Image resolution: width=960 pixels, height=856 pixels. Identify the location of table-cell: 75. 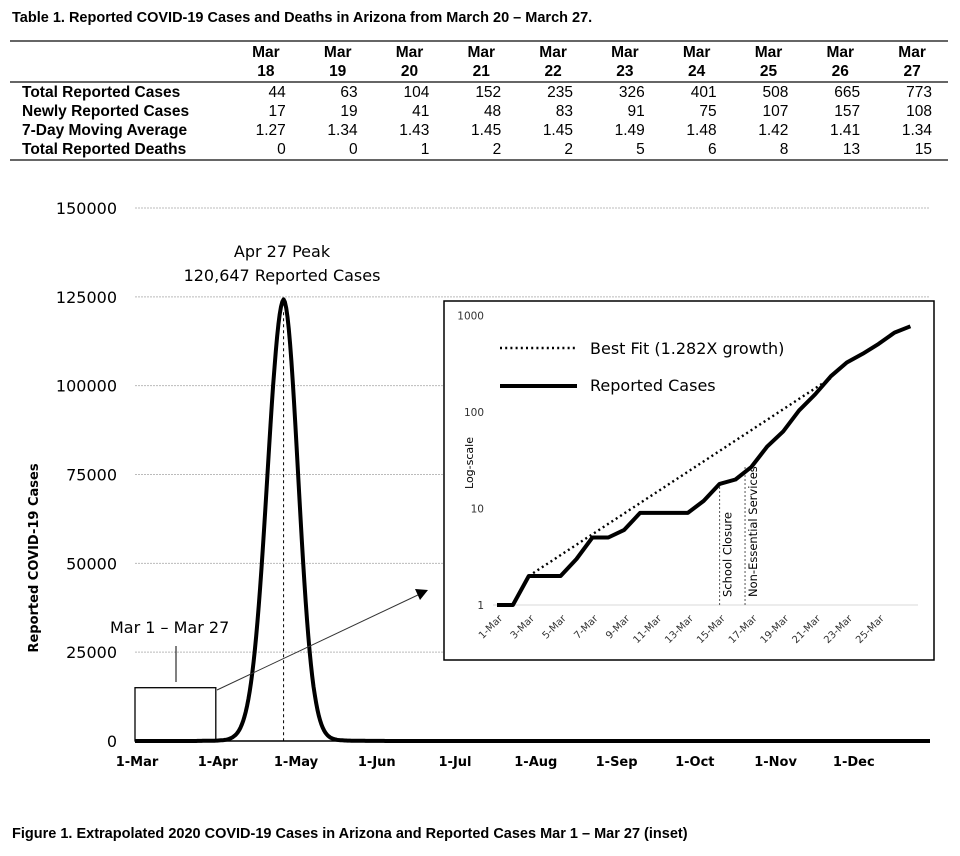
(708, 111).